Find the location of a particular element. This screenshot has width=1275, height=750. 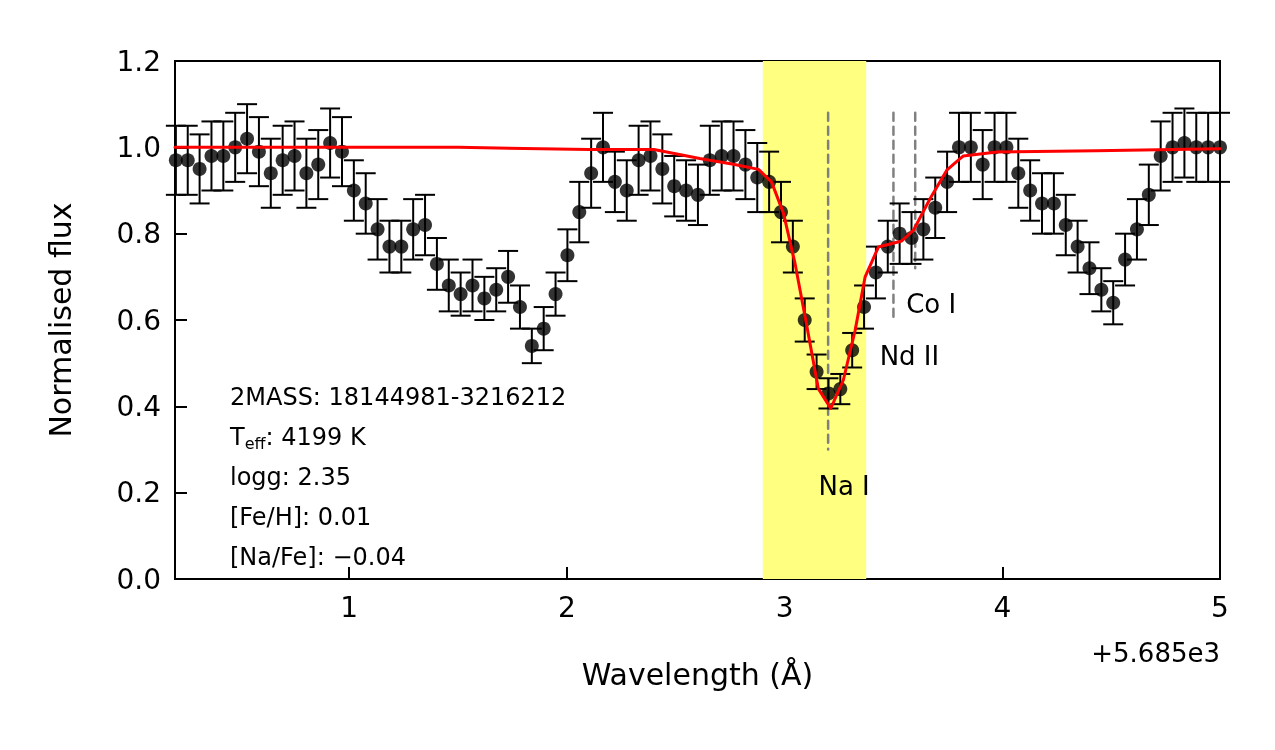

x-tick-label: 5 is located at coordinates (1220, 607).